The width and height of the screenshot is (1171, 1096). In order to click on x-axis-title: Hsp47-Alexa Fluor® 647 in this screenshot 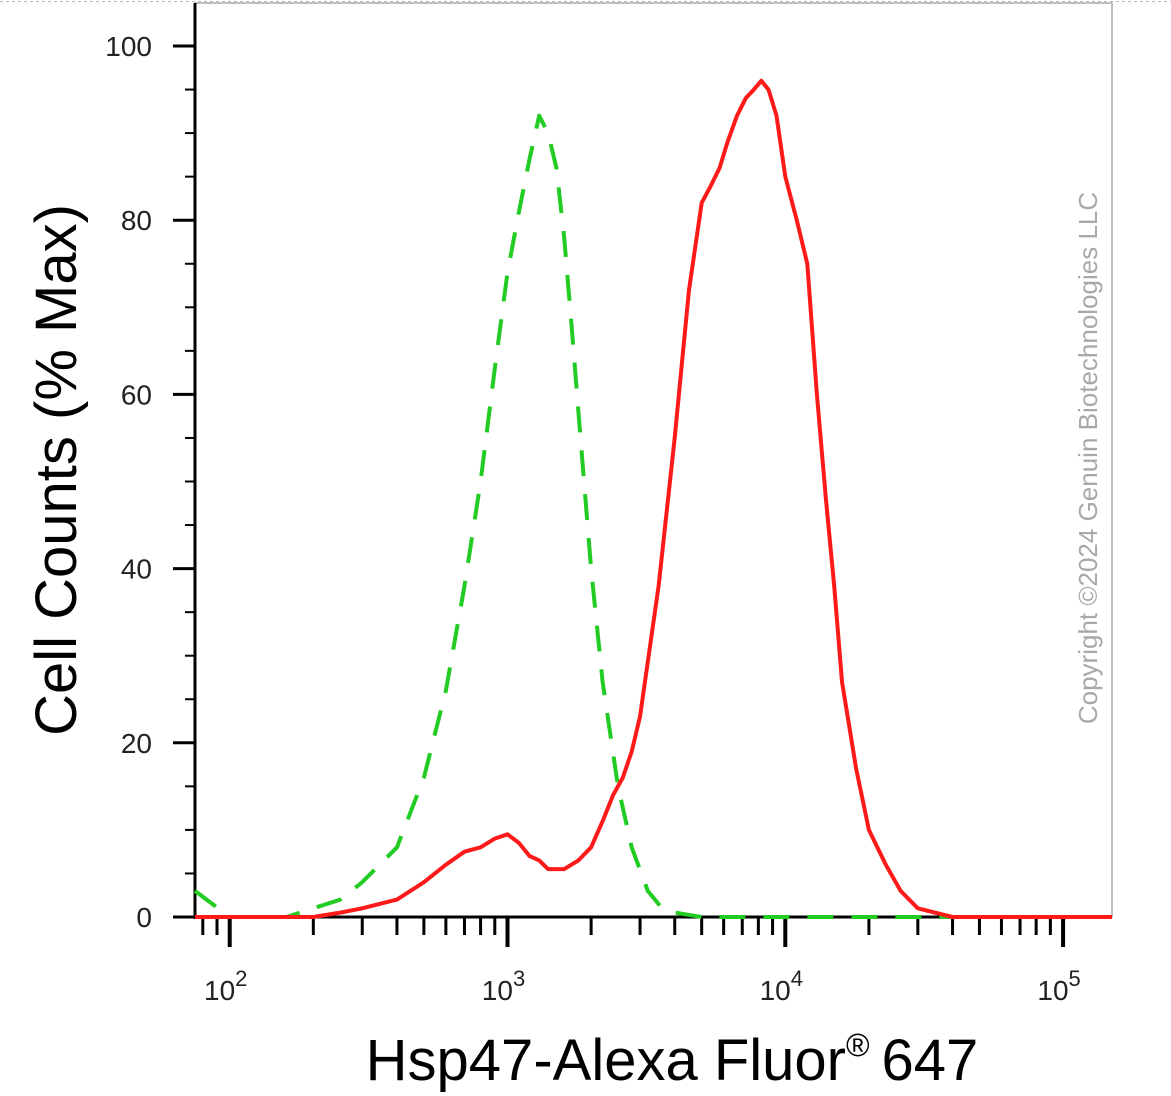, I will do `click(672, 1060)`.